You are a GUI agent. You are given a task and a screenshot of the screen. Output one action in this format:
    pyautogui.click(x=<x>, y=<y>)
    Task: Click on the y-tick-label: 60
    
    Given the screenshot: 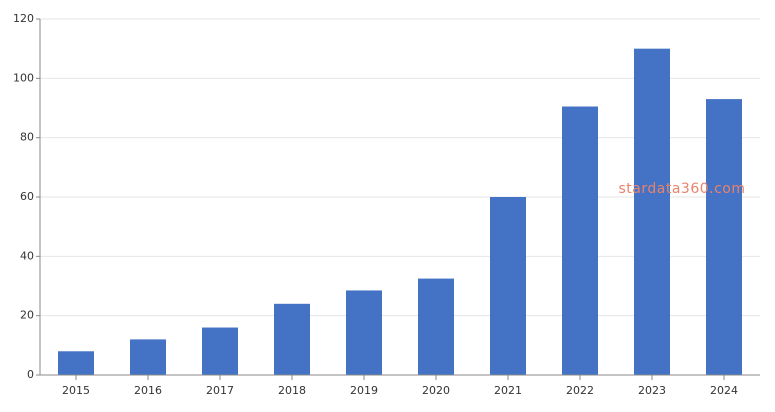 What is the action you would take?
    pyautogui.click(x=27, y=196)
    